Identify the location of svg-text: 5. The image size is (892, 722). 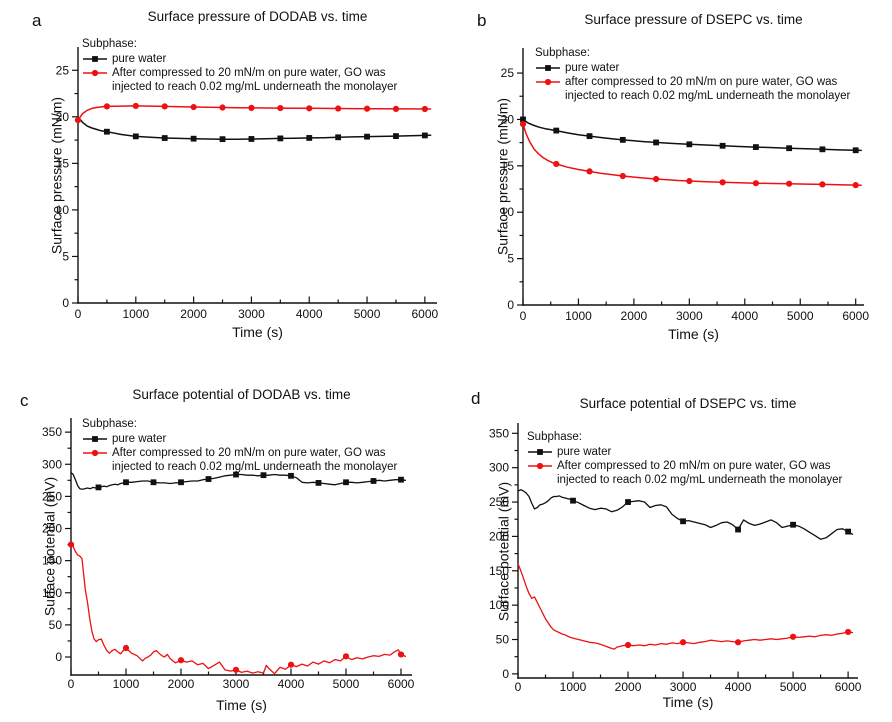
(510, 259).